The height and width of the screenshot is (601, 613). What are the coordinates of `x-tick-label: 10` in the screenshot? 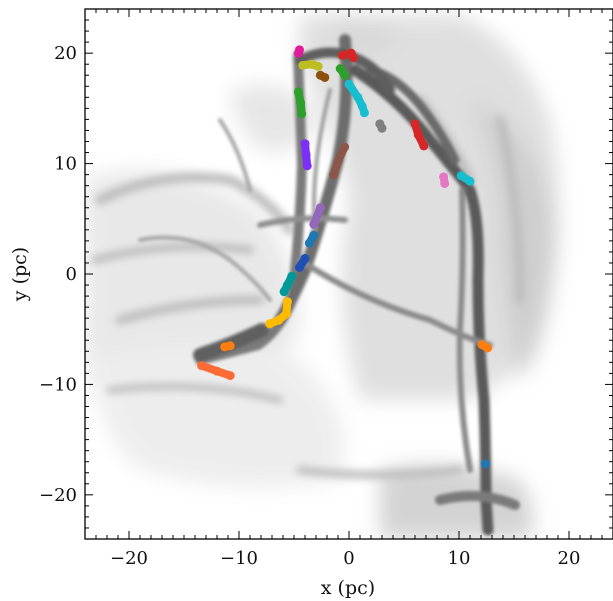 It's located at (459, 558).